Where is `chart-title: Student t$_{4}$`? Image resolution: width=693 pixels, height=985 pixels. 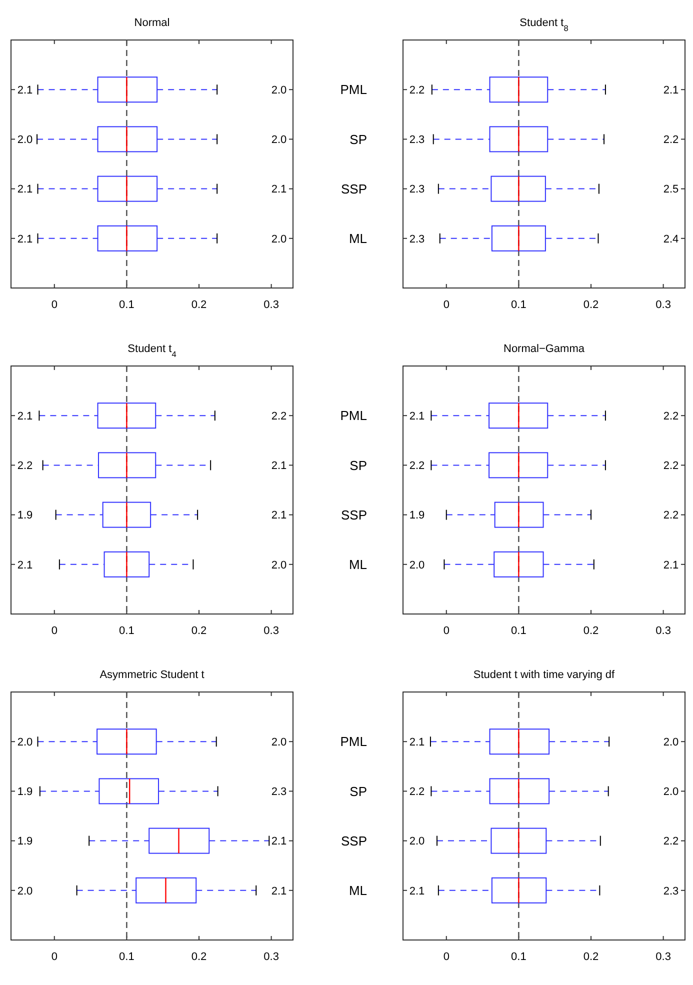
chart-title: Student t$_{4}$ is located at coordinates (152, 350).